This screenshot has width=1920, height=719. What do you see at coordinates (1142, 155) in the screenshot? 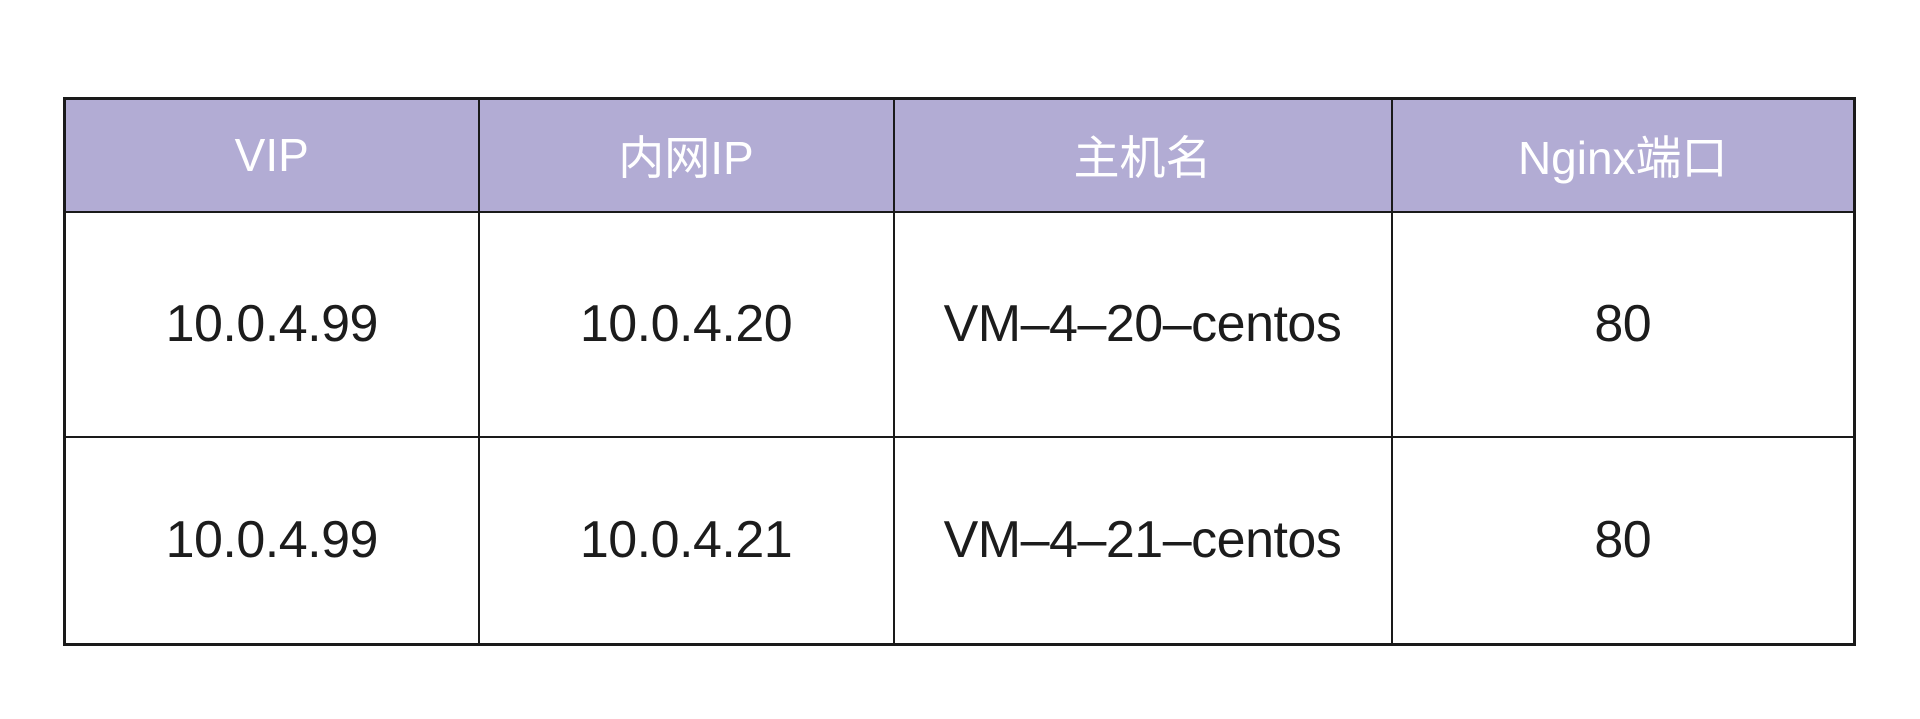
I see `header-cell-hostname: 主机名` at bounding box center [1142, 155].